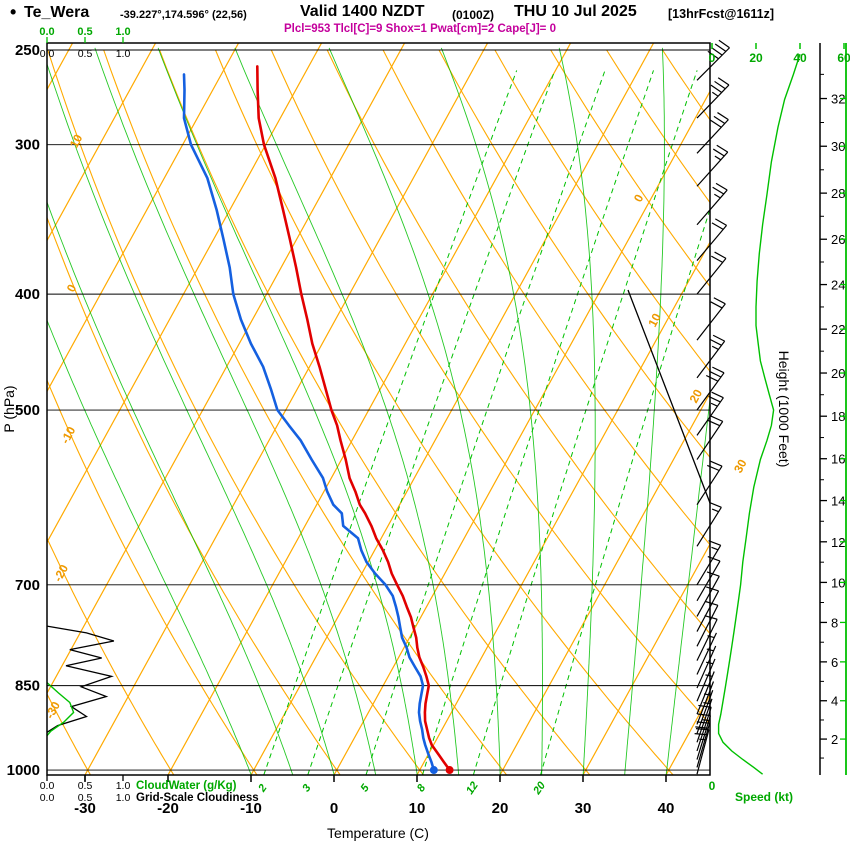 This screenshot has height=860, width=850. I want to click on station-coords: -39.227°,174.596° (22,56), so click(183, 15).